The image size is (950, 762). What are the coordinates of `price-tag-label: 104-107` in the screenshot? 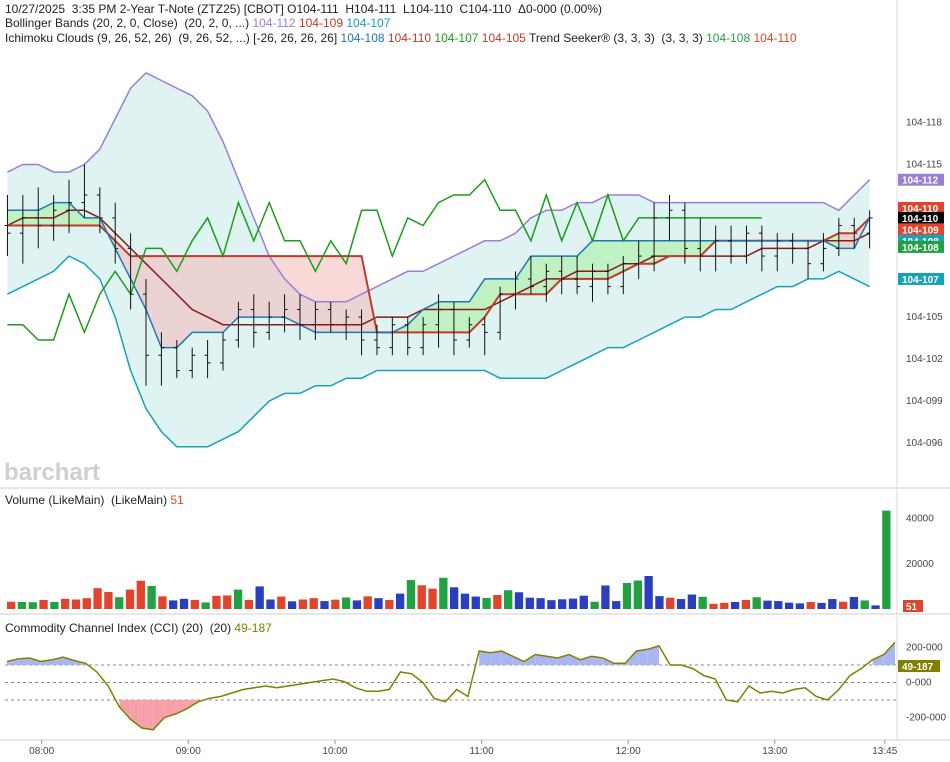 It's located at (920, 280).